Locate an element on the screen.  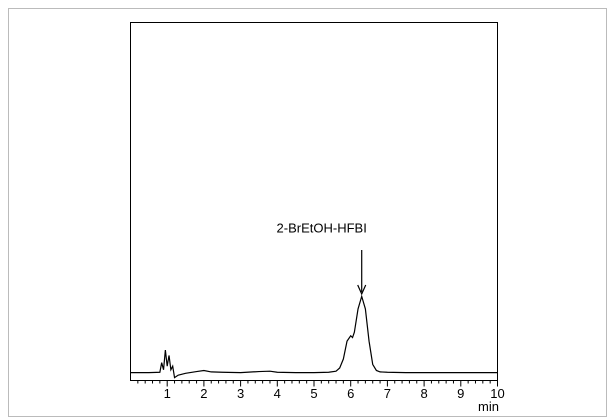
x-tick-label: 2 is located at coordinates (203, 393).